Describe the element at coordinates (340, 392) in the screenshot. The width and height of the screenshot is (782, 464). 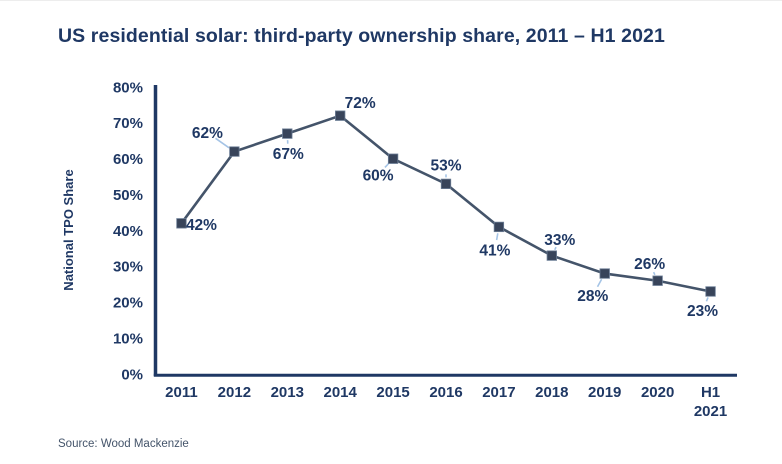
I see `x-axis-tick-label: 2014` at that location.